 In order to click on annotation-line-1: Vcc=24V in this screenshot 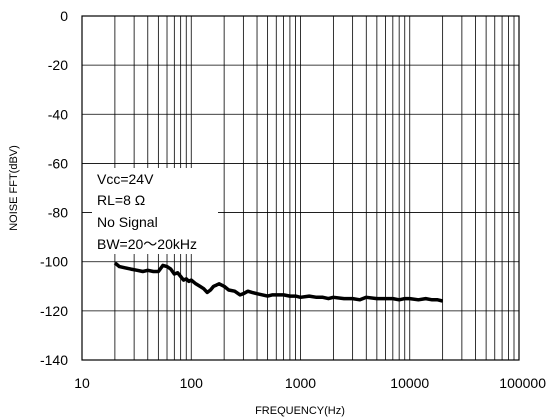, I will do `click(125, 179)`.